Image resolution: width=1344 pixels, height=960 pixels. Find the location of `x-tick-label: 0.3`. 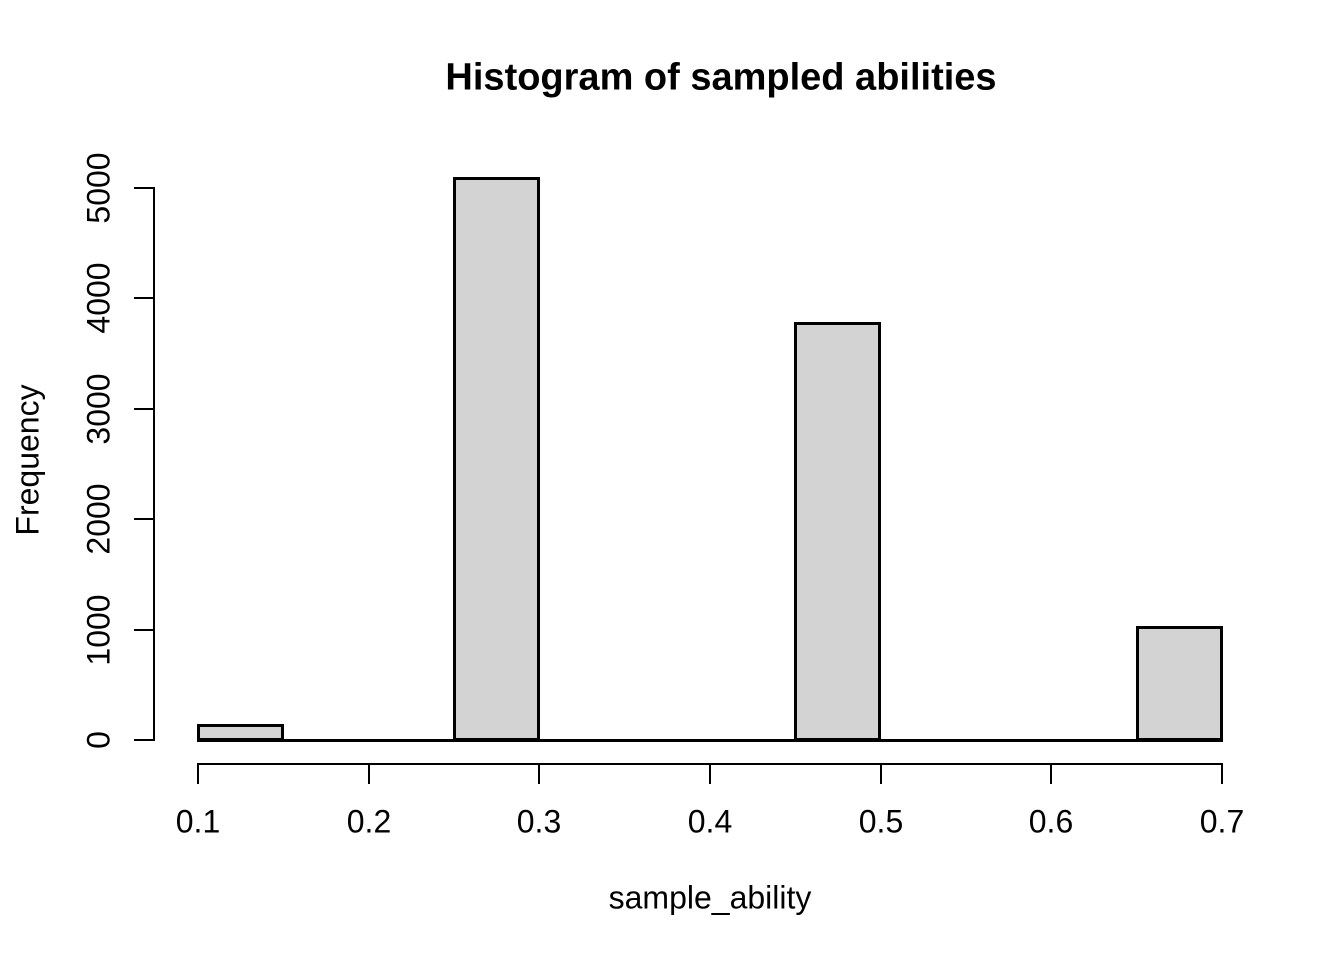

x-tick-label: 0.3 is located at coordinates (539, 821).